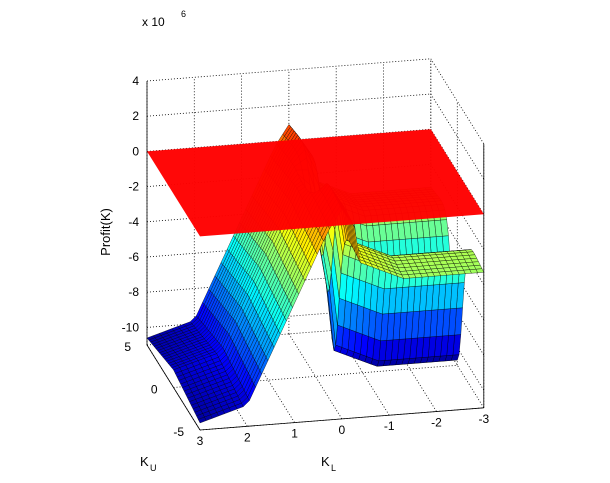 The image size is (610, 483). Describe the element at coordinates (153, 468) in the screenshot. I see `y-axis-label-sub: U` at that location.